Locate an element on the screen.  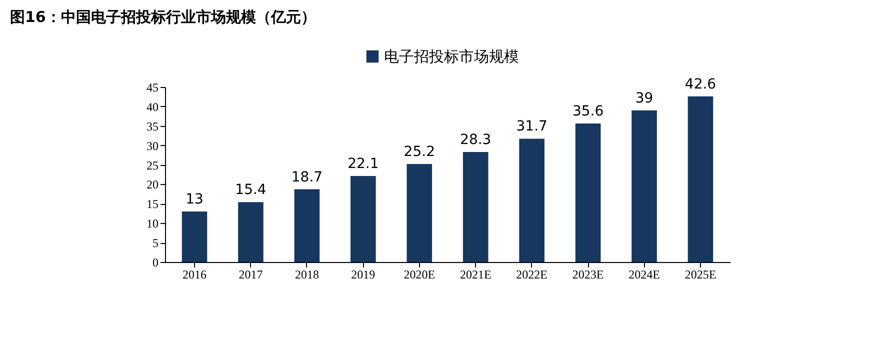
y-tick-label: 20 is located at coordinates (152, 185).